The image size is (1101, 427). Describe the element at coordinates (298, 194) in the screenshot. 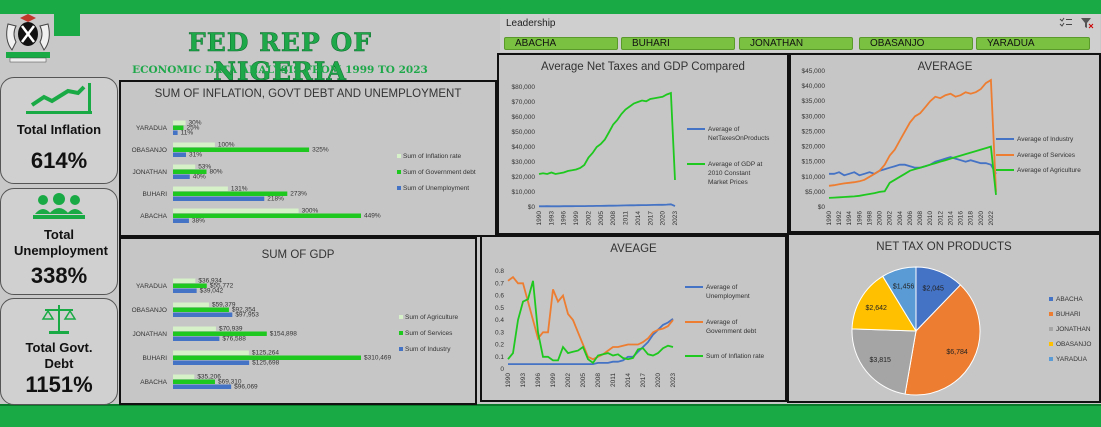

I see `data-label-sum-of-government-debt-buhari: 273%` at that location.